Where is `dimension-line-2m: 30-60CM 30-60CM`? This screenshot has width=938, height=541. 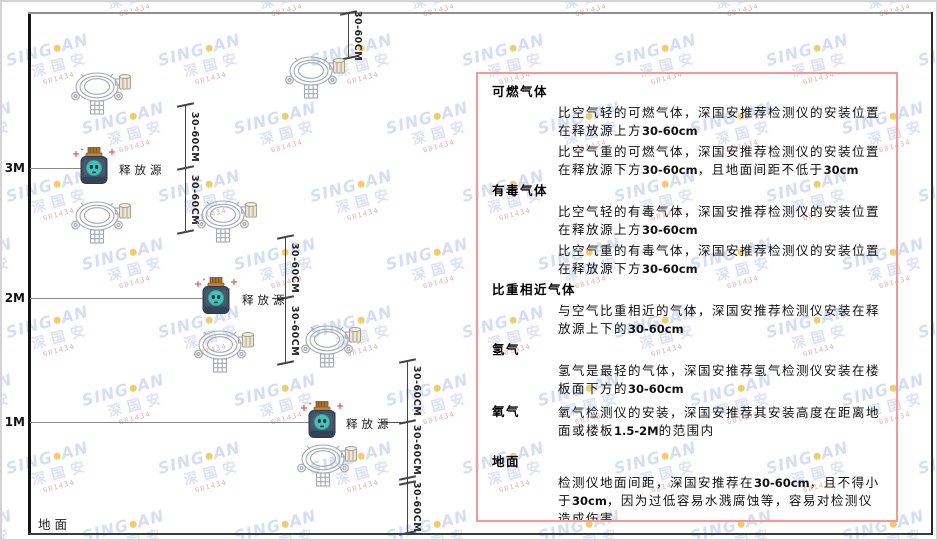 dimension-line-2m: 30-60CM 30-60CM is located at coordinates (288, 300).